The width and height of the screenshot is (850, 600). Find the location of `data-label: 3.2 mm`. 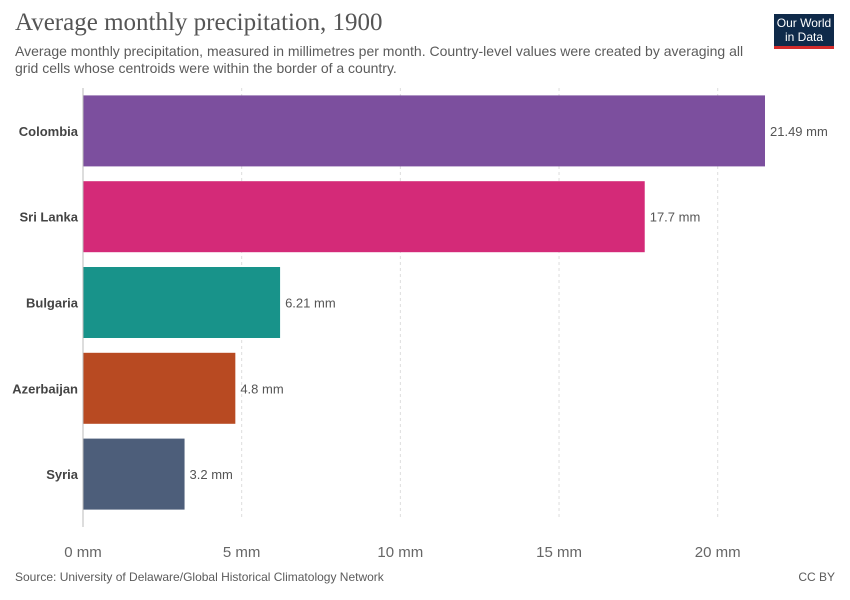

data-label: 3.2 mm is located at coordinates (211, 474).